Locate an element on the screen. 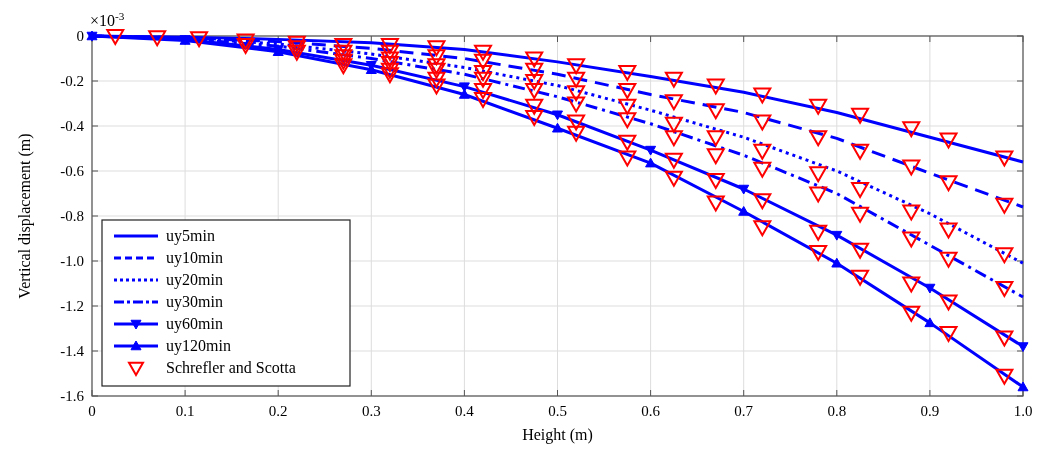  legend-label: uy30min is located at coordinates (194, 302).